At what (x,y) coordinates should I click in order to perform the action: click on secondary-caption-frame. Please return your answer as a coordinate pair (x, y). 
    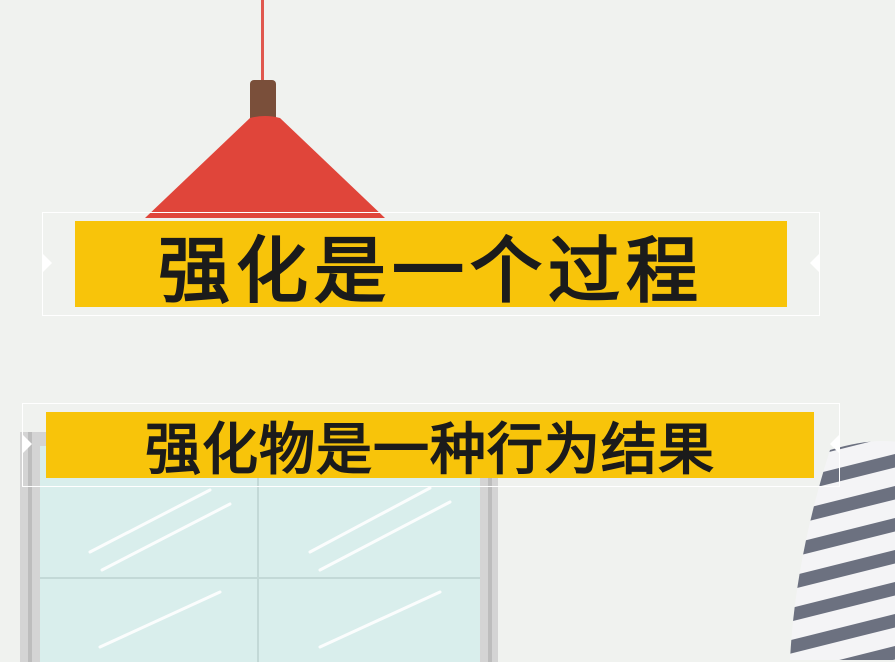
    Looking at the image, I should click on (431, 445).